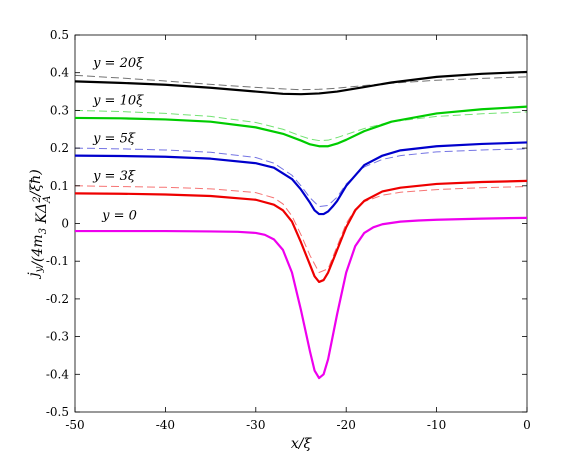  I want to click on y-tick-label: -0.2, so click(57, 299).